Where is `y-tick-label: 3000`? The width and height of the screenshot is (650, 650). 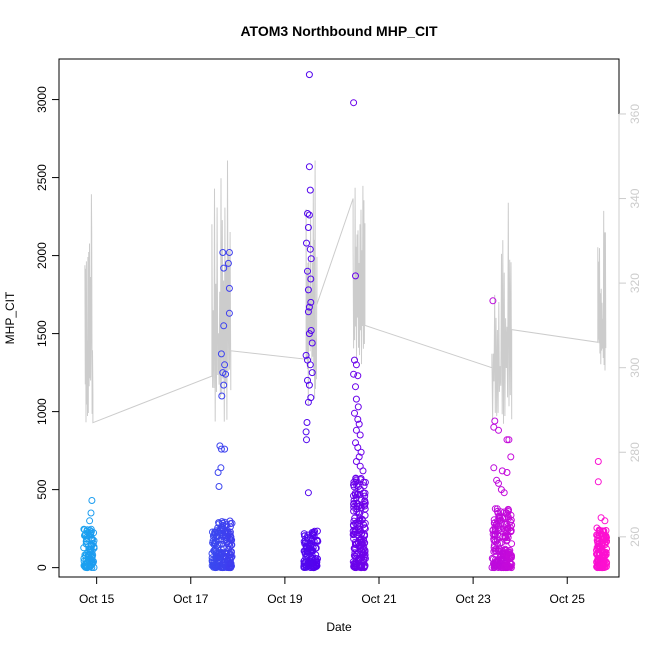
y-tick-label: 3000 is located at coordinates (42, 99).